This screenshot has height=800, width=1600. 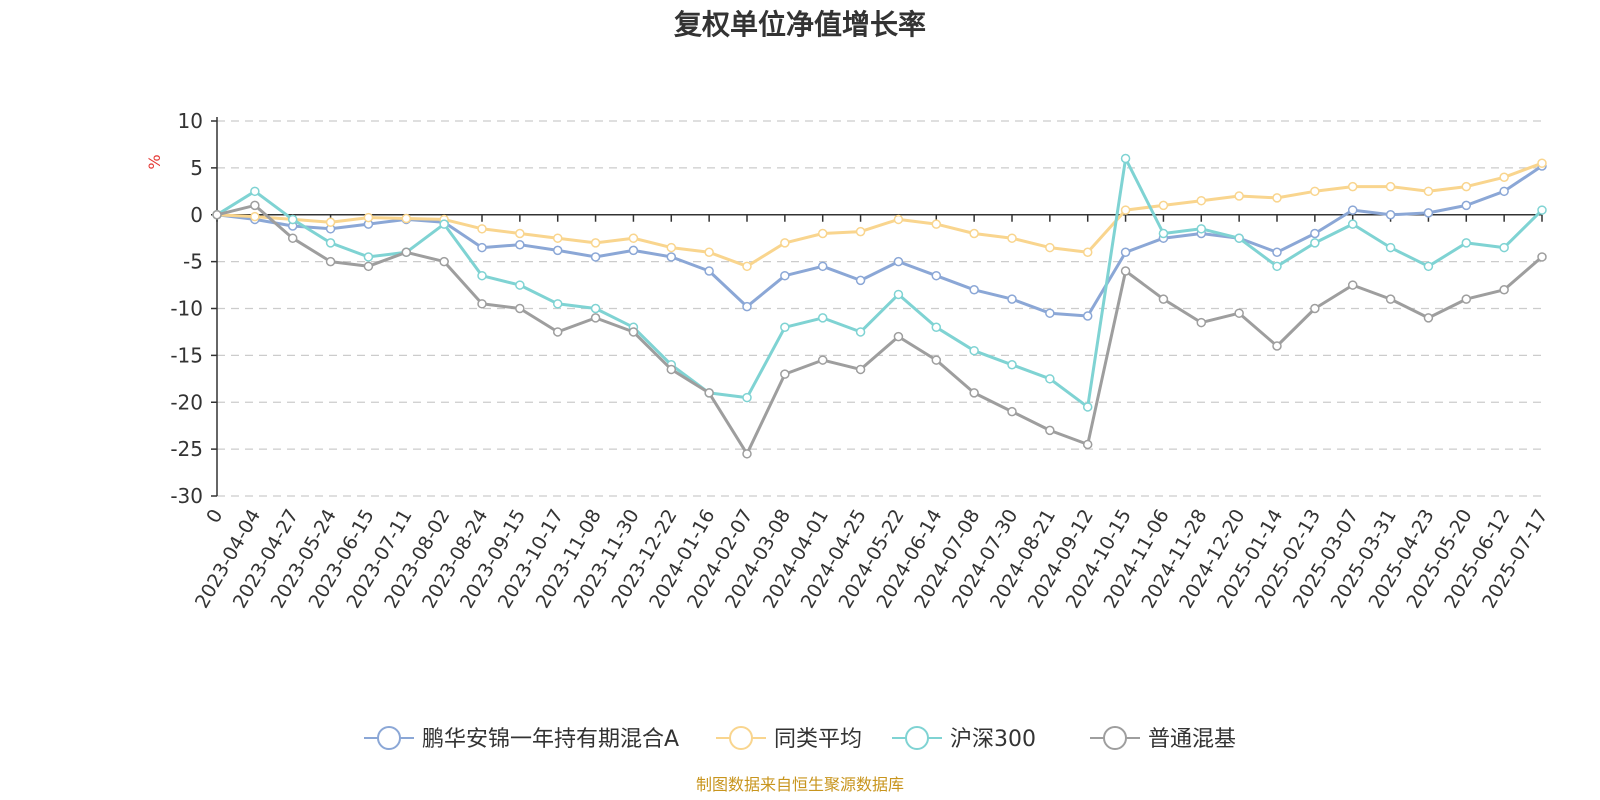 I want to click on y-tick-label: -15, so click(x=186, y=355).